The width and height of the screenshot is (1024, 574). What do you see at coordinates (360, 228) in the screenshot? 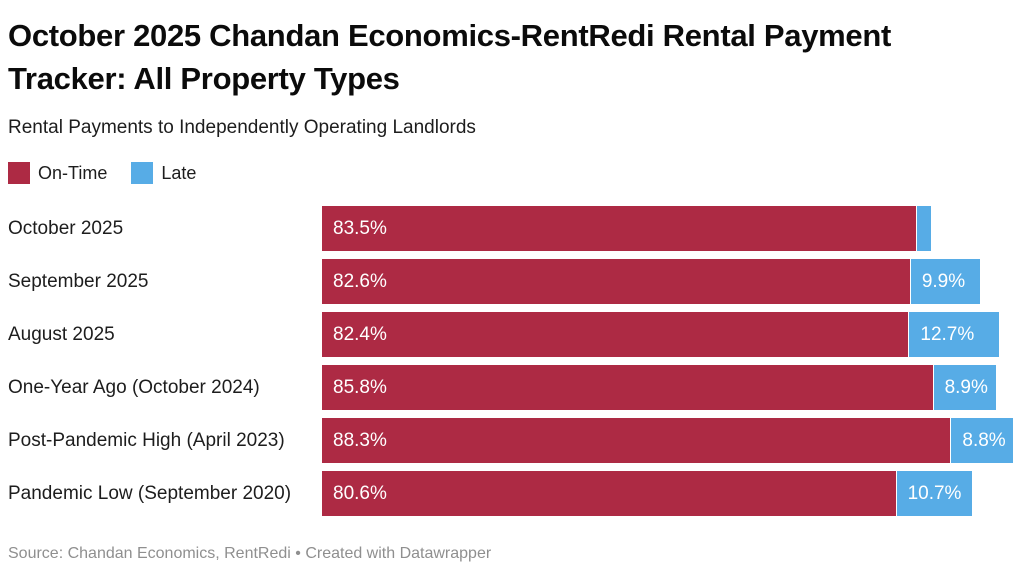
I see `bar-value-label: 83.5%` at bounding box center [360, 228].